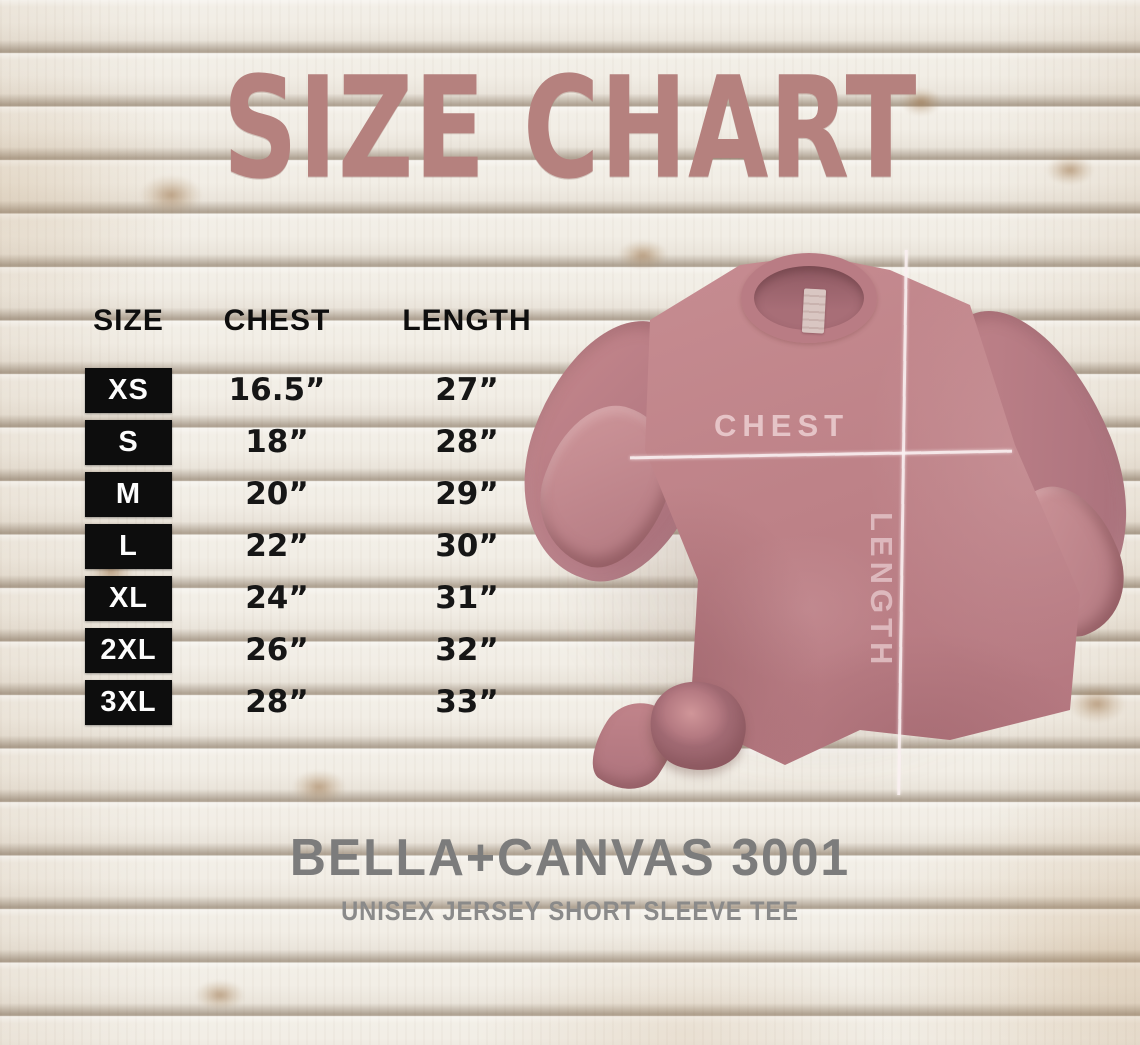 This screenshot has width=1140, height=1045. I want to click on length-value: 32”, so click(467, 650).